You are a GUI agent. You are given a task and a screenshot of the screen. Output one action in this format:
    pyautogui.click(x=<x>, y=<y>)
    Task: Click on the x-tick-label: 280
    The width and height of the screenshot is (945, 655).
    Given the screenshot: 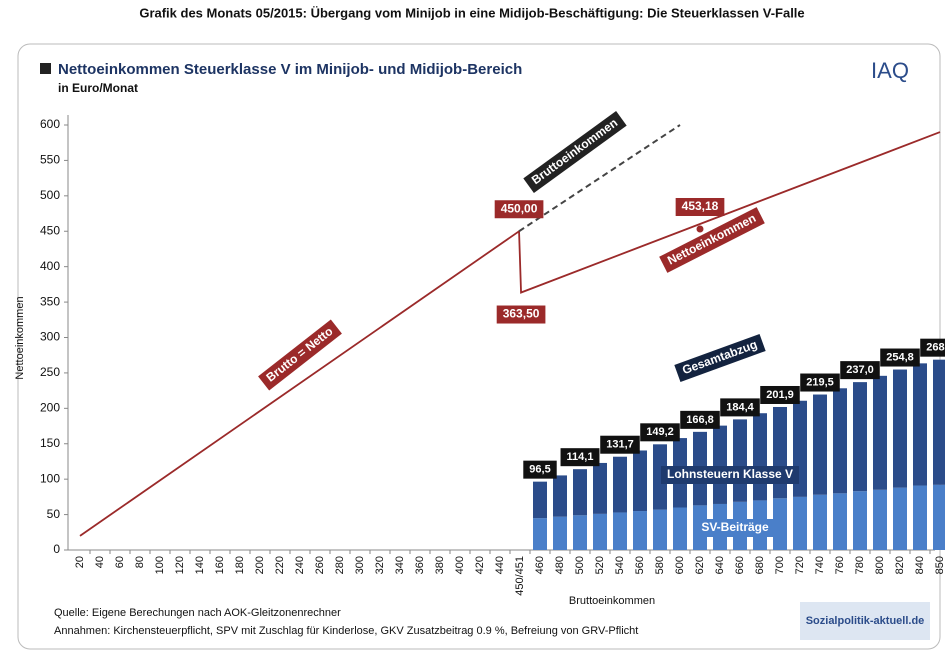 What is the action you would take?
    pyautogui.click(x=340, y=565)
    